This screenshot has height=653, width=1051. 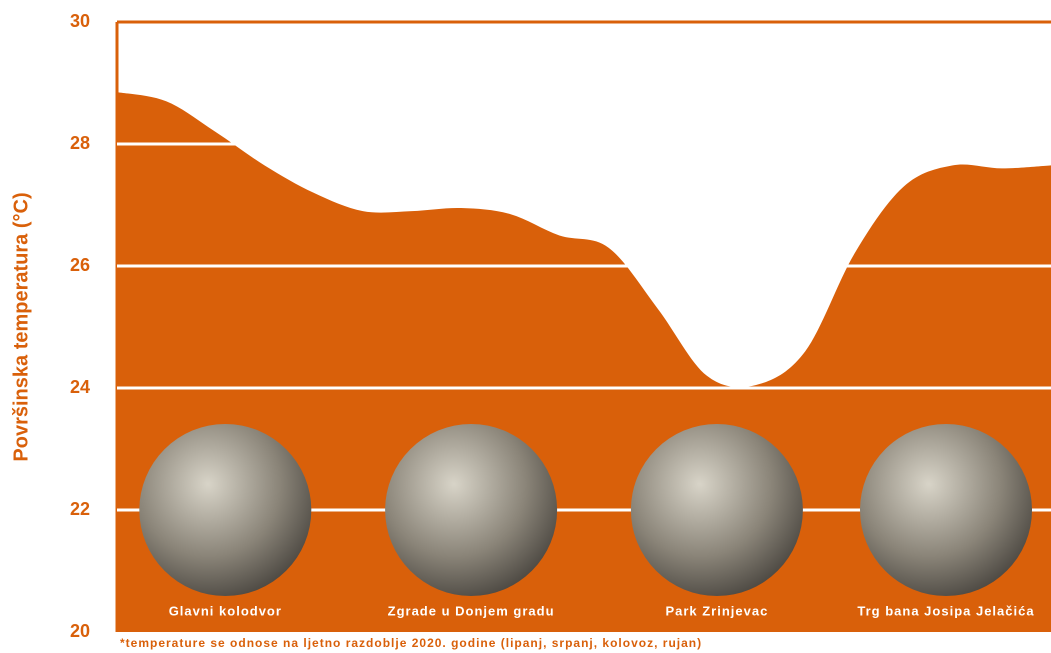 I want to click on y-tick-label: 22, so click(x=80, y=509).